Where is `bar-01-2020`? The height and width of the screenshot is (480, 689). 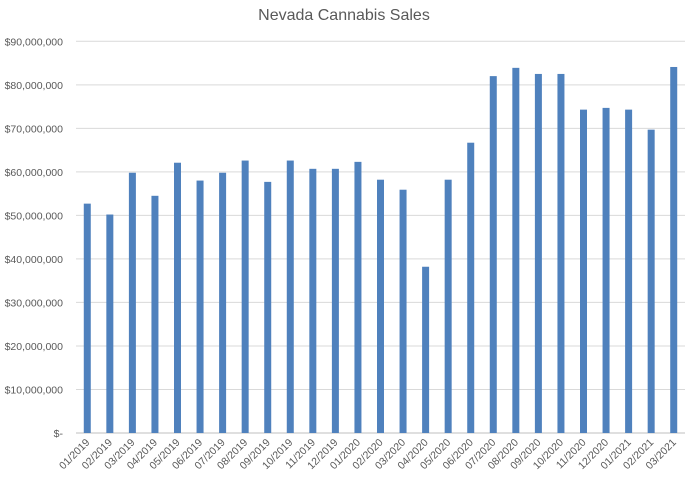
bar-01-2020 is located at coordinates (358, 297).